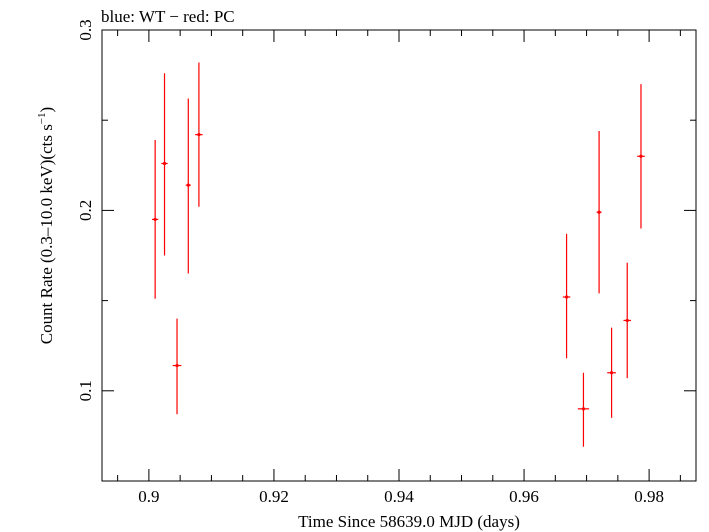  What do you see at coordinates (85, 29) in the screenshot?
I see `y-tick-label: 0.3` at bounding box center [85, 29].